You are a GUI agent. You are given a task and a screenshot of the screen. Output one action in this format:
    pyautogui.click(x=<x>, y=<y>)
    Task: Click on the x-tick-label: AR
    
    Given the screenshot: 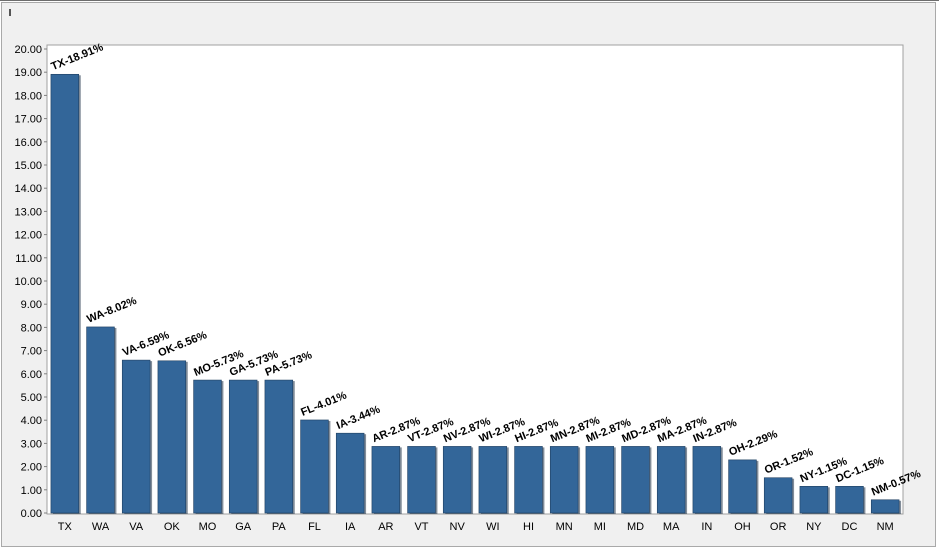 What is the action you would take?
    pyautogui.click(x=385, y=527)
    